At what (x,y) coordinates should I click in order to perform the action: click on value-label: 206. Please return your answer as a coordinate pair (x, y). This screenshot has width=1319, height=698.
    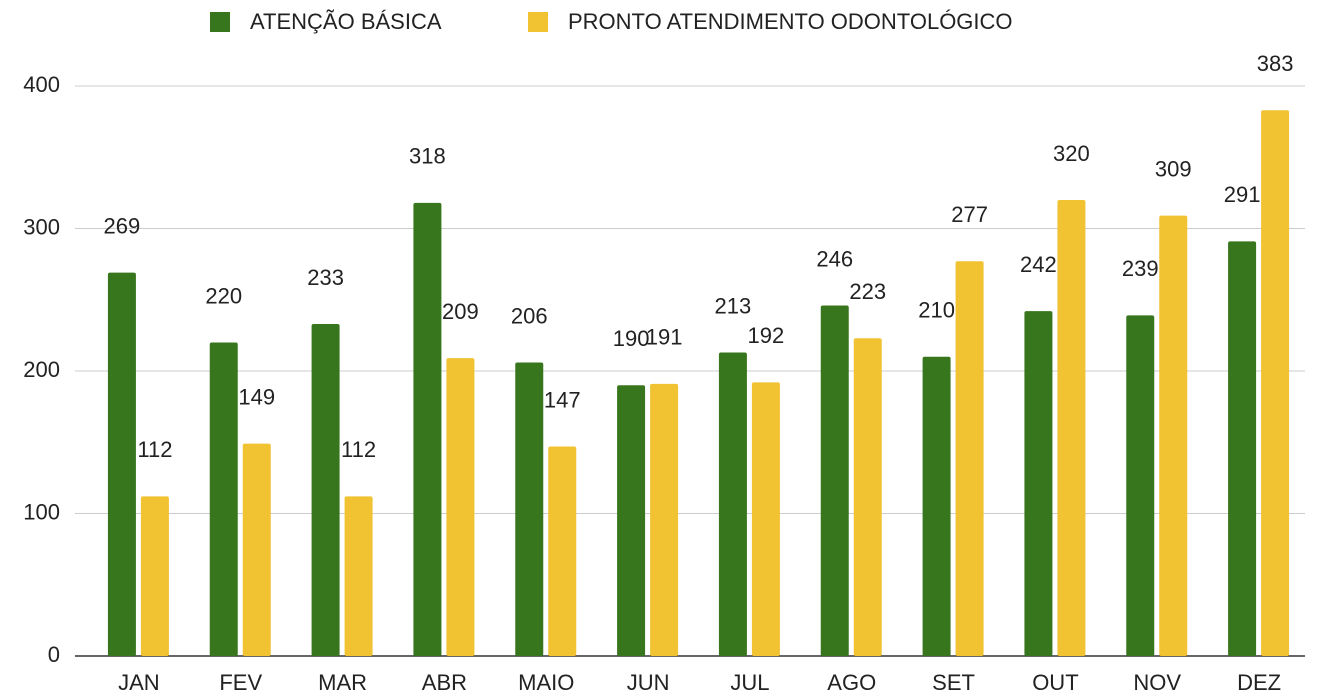
    Looking at the image, I should click on (529, 315).